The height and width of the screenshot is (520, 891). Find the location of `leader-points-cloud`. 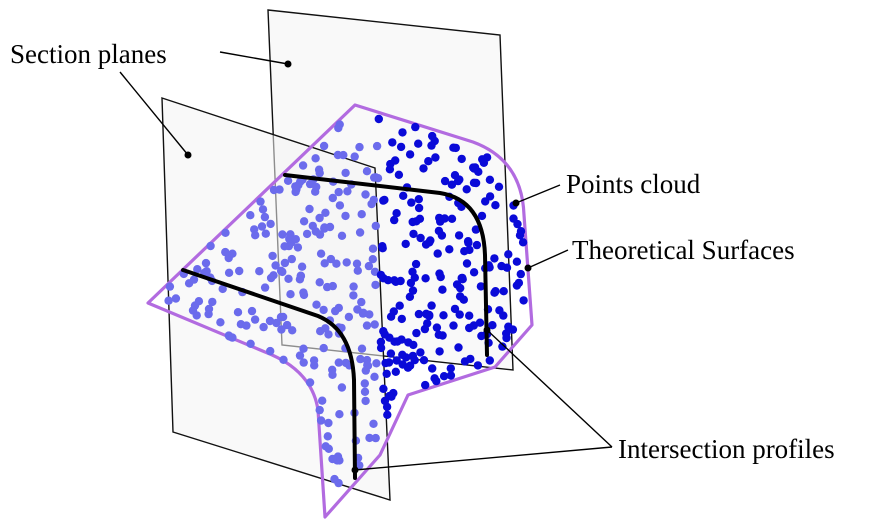

leader-points-cloud is located at coordinates (536, 195).